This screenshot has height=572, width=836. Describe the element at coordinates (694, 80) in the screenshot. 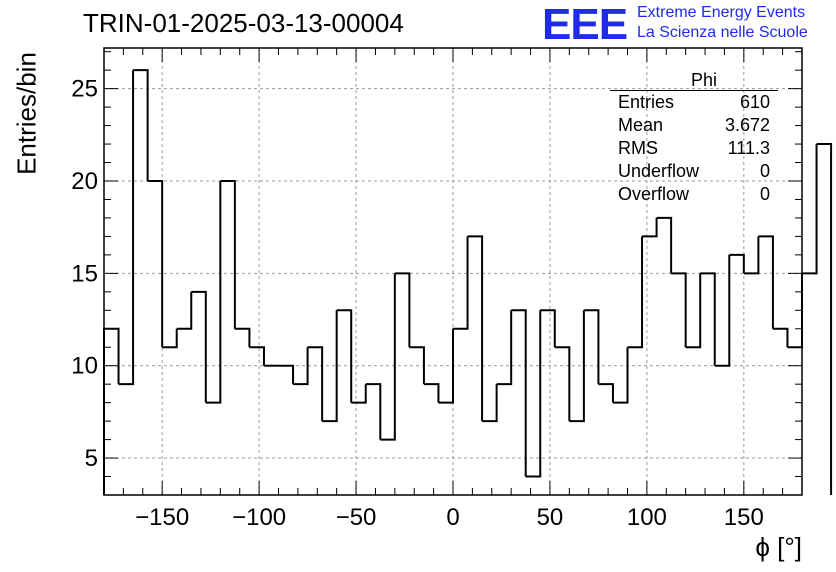

I see `stats-name: Phi` at that location.